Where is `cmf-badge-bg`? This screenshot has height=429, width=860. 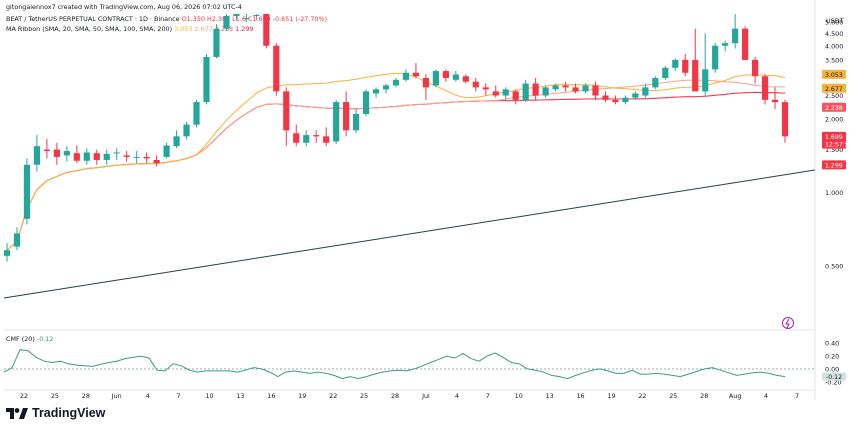
cmf-badge-bg is located at coordinates (834, 376).